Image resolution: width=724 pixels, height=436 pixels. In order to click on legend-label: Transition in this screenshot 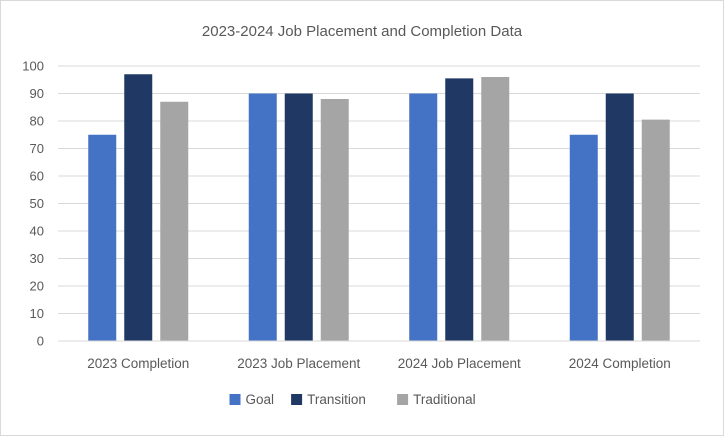, I will do `click(336, 399)`.